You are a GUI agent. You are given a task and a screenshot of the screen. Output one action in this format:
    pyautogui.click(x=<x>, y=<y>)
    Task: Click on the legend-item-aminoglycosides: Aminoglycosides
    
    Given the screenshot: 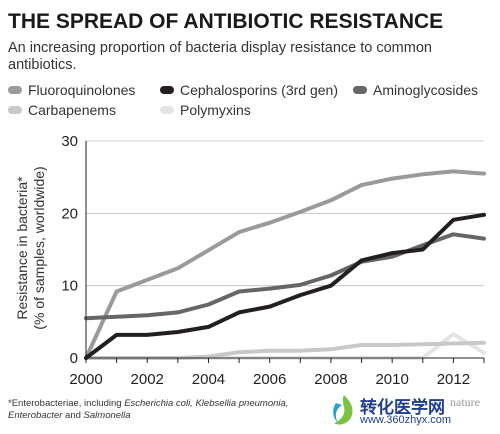 What is the action you would take?
    pyautogui.click(x=415, y=90)
    